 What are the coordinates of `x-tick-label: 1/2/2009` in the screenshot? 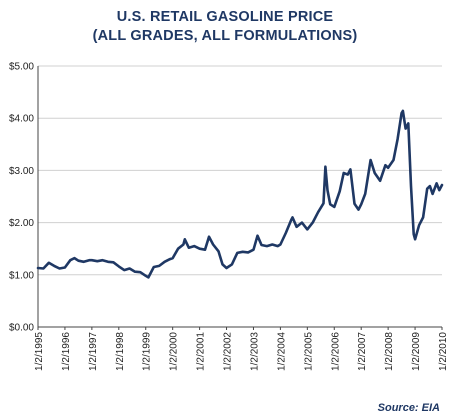 It's located at (416, 351).